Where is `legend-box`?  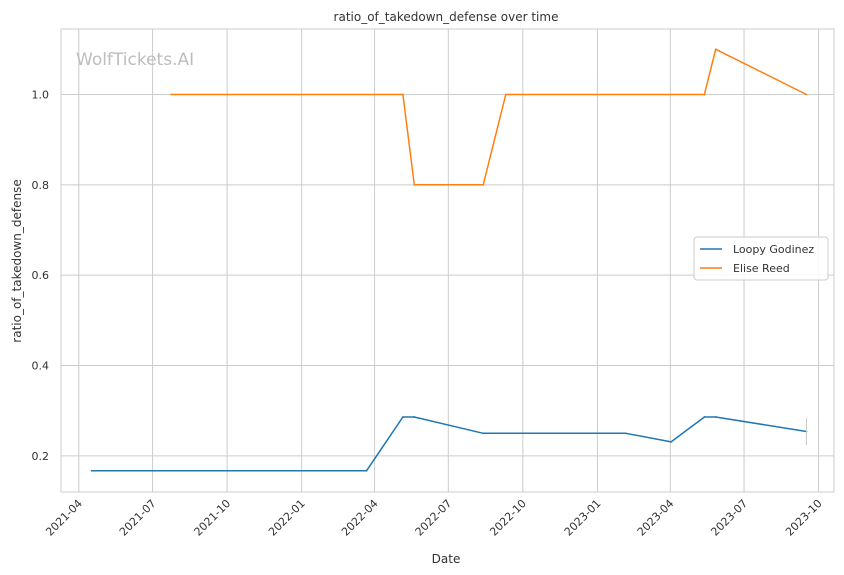 legend-box is located at coordinates (761, 258).